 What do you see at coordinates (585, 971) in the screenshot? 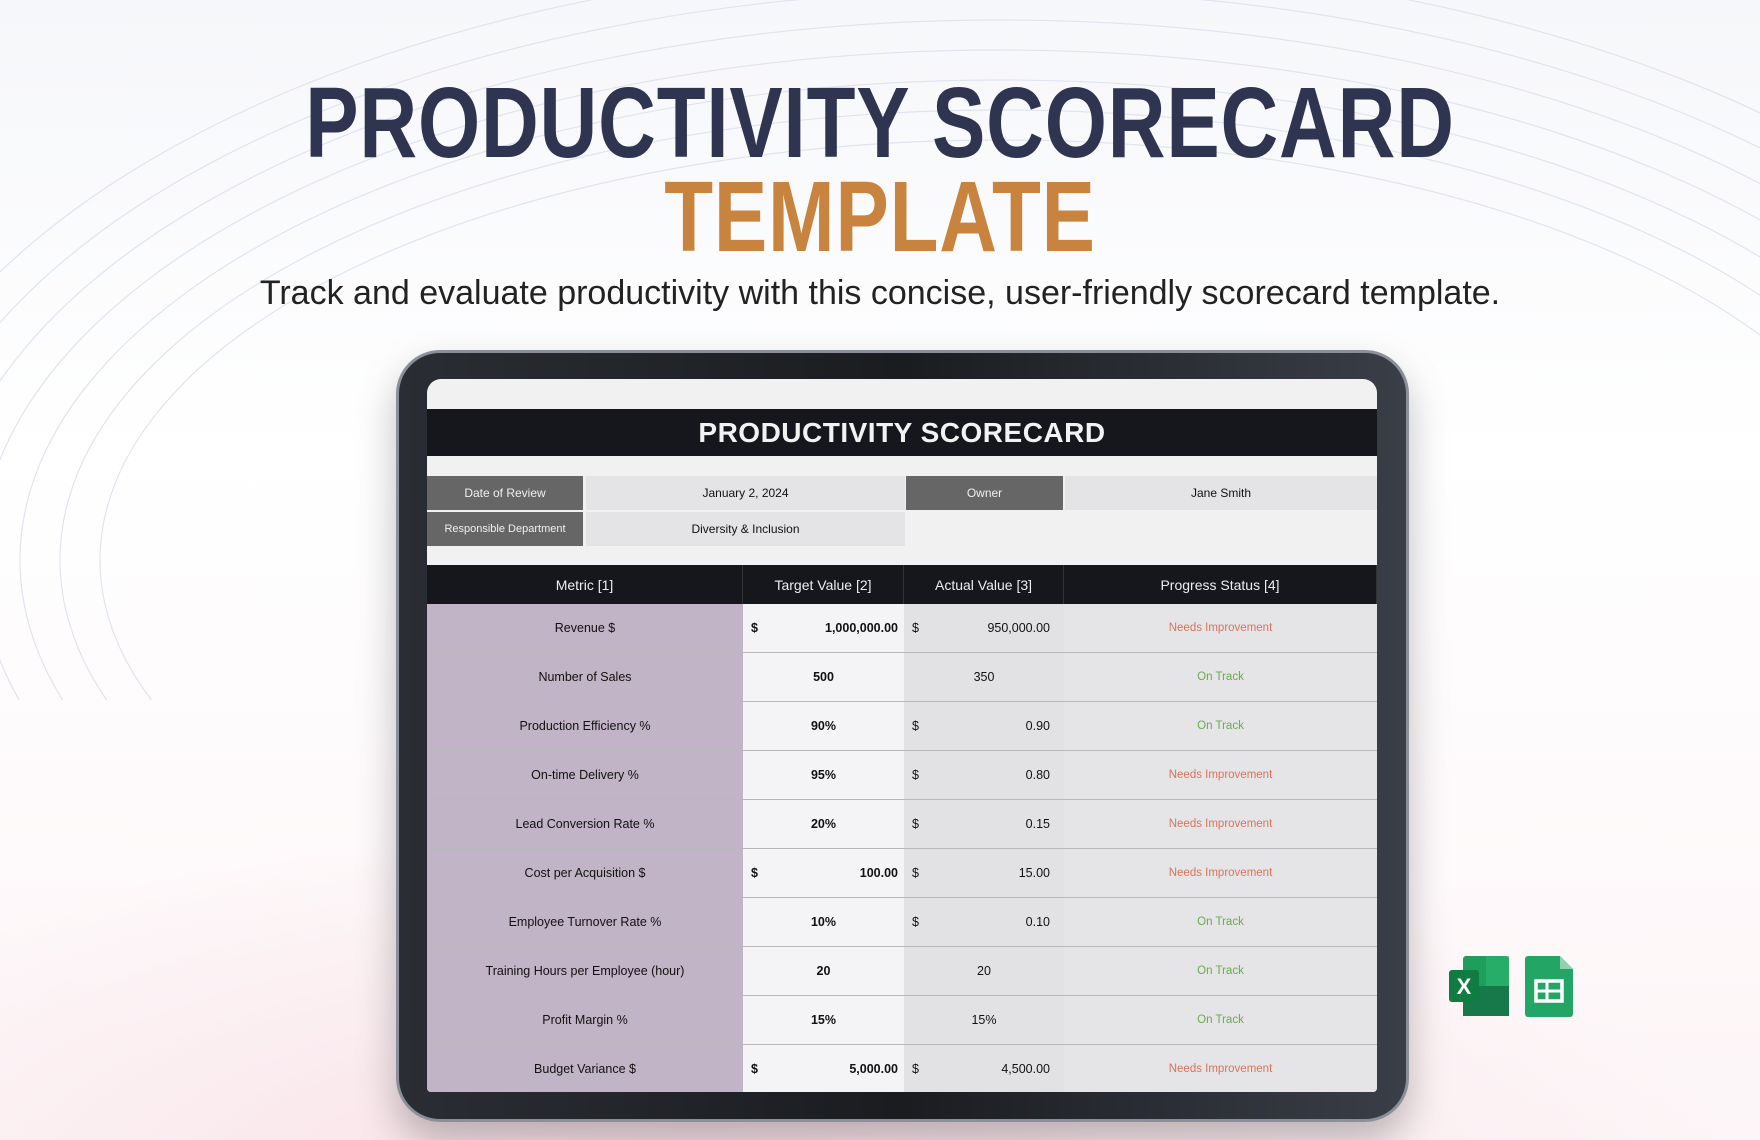
I see `metric-cell: Training Hours per Employee (hour)` at bounding box center [585, 971].